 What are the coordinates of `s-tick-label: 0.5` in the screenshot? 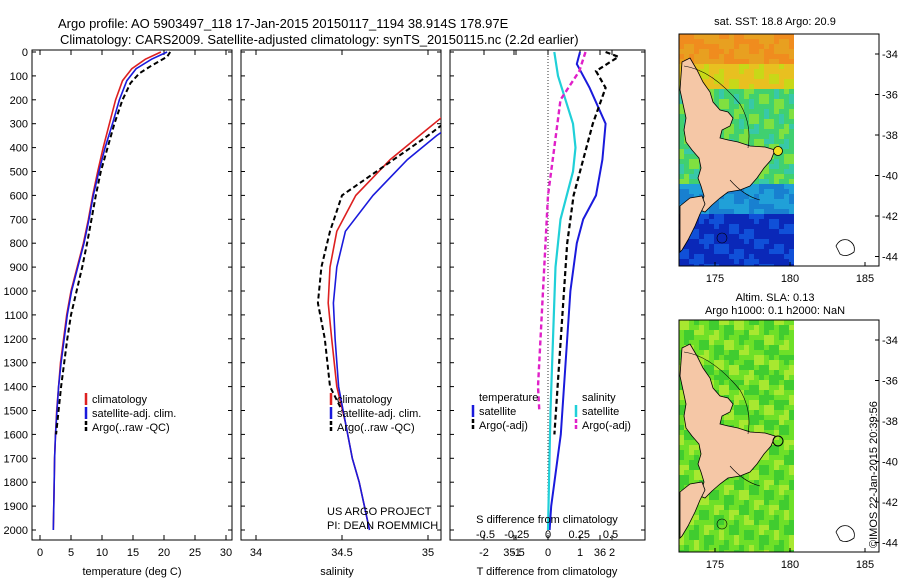 It's located at (610, 535).